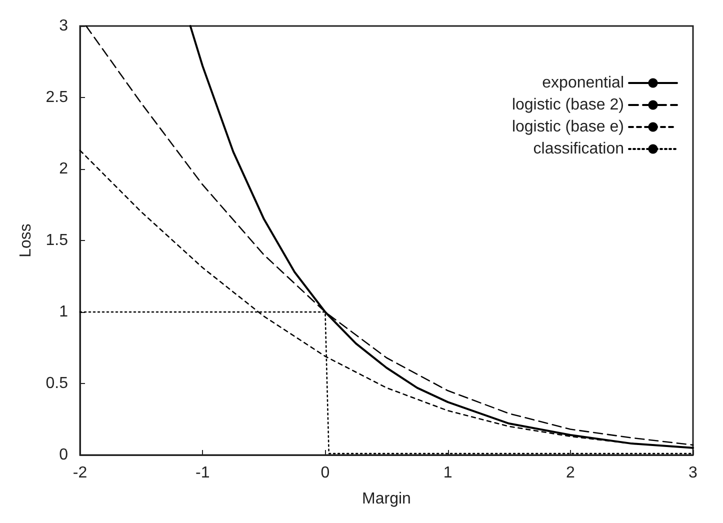  Describe the element at coordinates (202, 473) in the screenshot. I see `x-tick-label: -1` at that location.